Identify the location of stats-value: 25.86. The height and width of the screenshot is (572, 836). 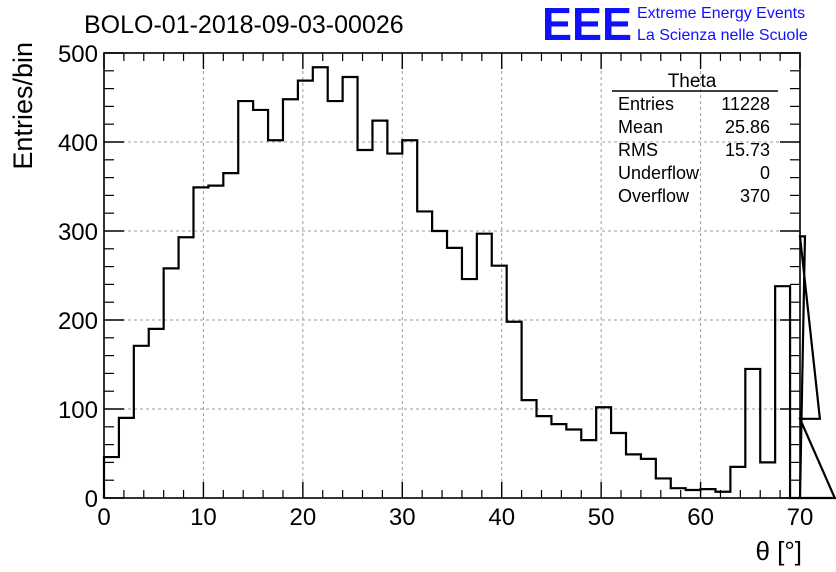
(747, 127).